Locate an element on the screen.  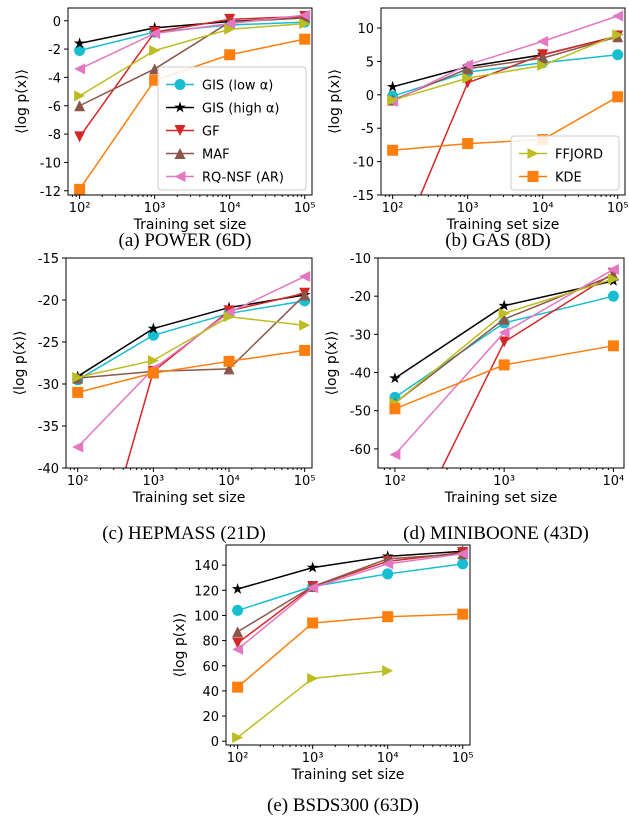
legend-label: GF is located at coordinates (211, 132).